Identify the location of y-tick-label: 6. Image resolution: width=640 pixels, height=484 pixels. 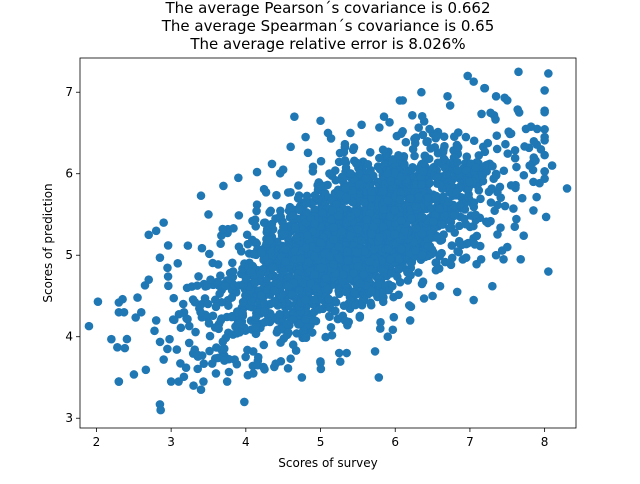
(69, 174).